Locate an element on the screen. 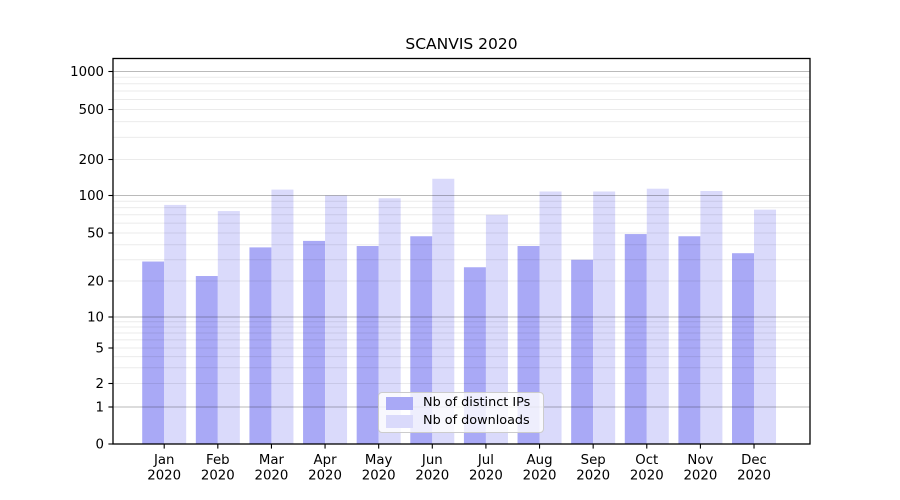 The height and width of the screenshot is (500, 900). y-tick-label: 5 is located at coordinates (100, 349).